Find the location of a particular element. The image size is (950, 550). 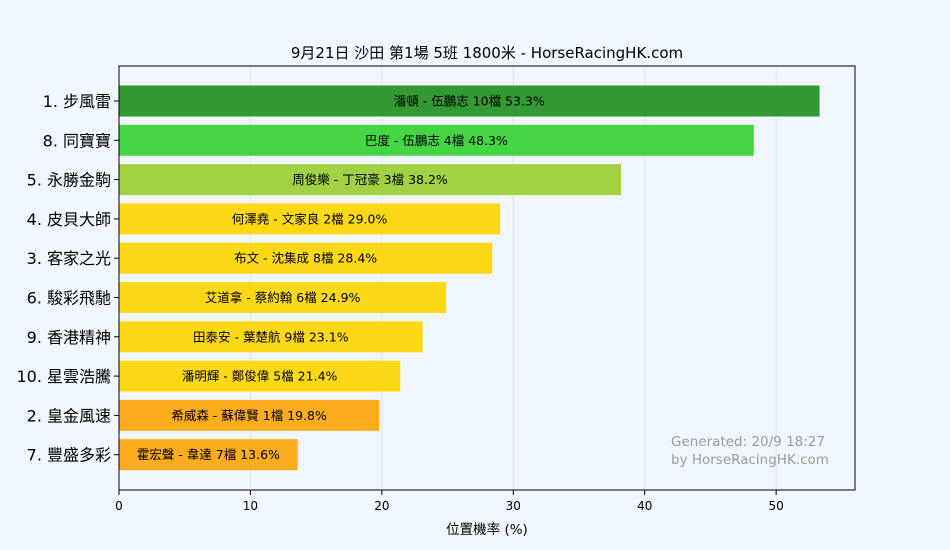

y-tick-label: 3. 客家之光 is located at coordinates (69, 258).